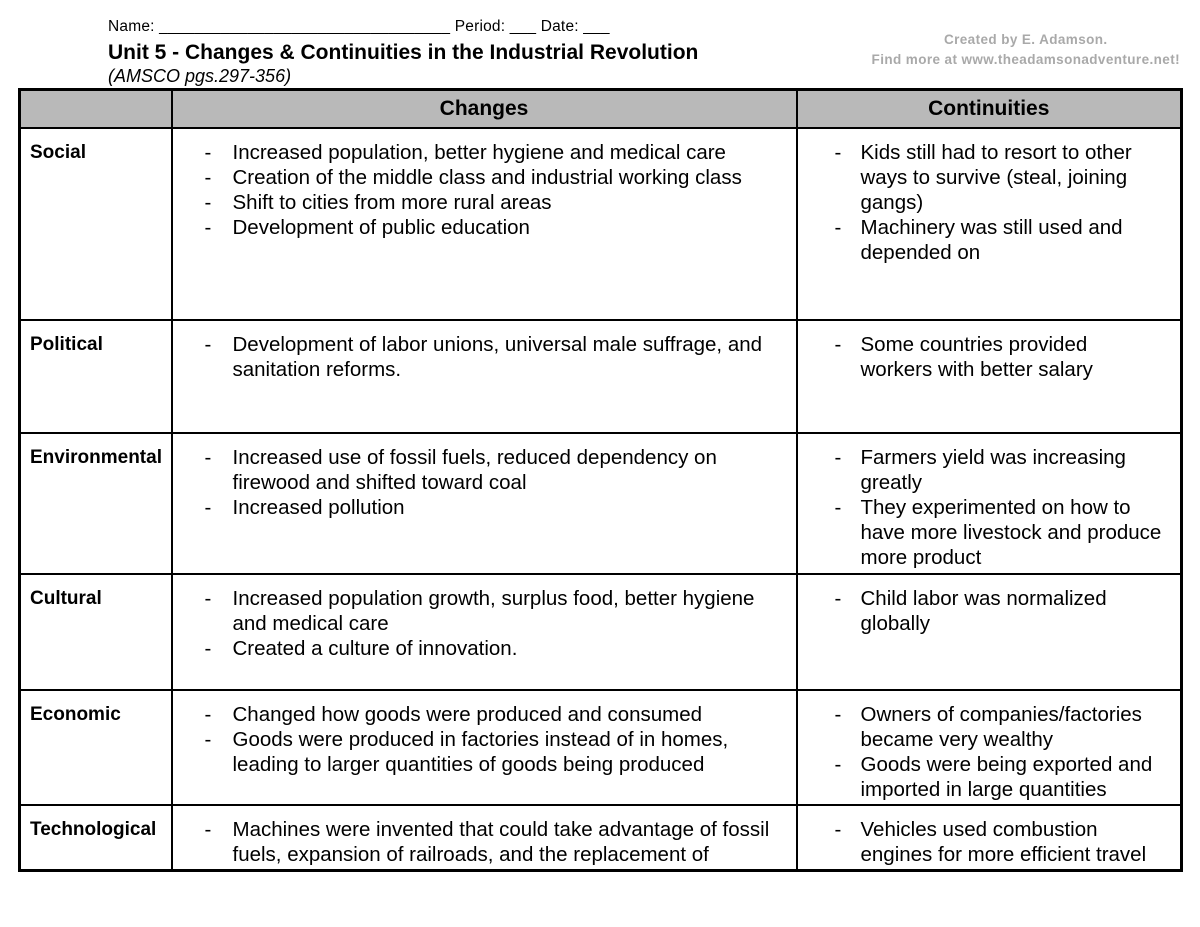 Image resolution: width=1200 pixels, height=927 pixels. I want to click on continuities-cell: - Child labor was normalized globally, so click(989, 631).